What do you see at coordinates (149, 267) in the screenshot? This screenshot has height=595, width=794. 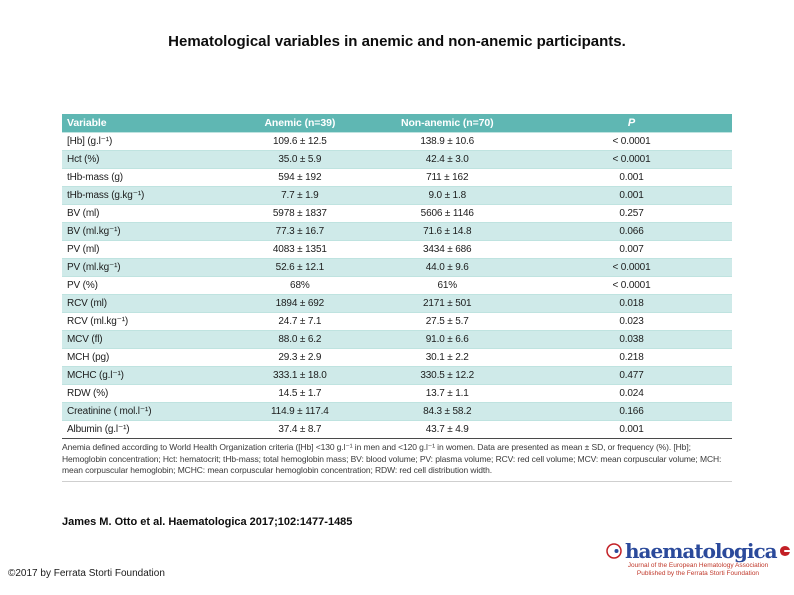 I see `cell-variable: PV (ml.kg⁻¹)` at bounding box center [149, 267].